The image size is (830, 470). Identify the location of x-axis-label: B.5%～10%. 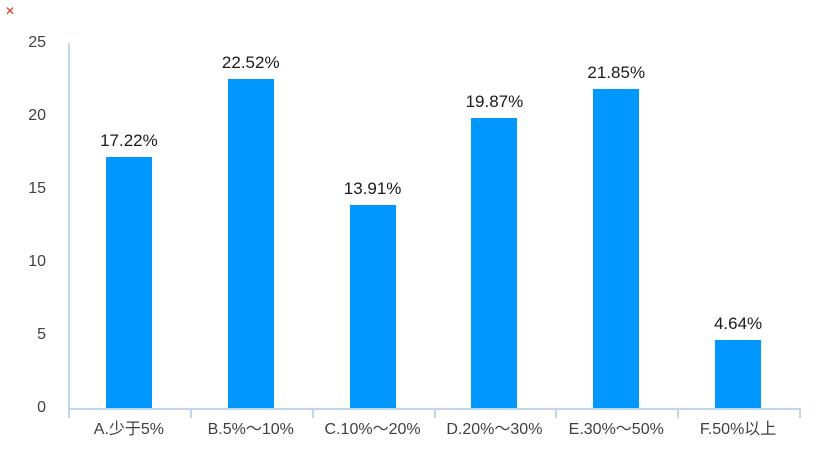
(250, 429).